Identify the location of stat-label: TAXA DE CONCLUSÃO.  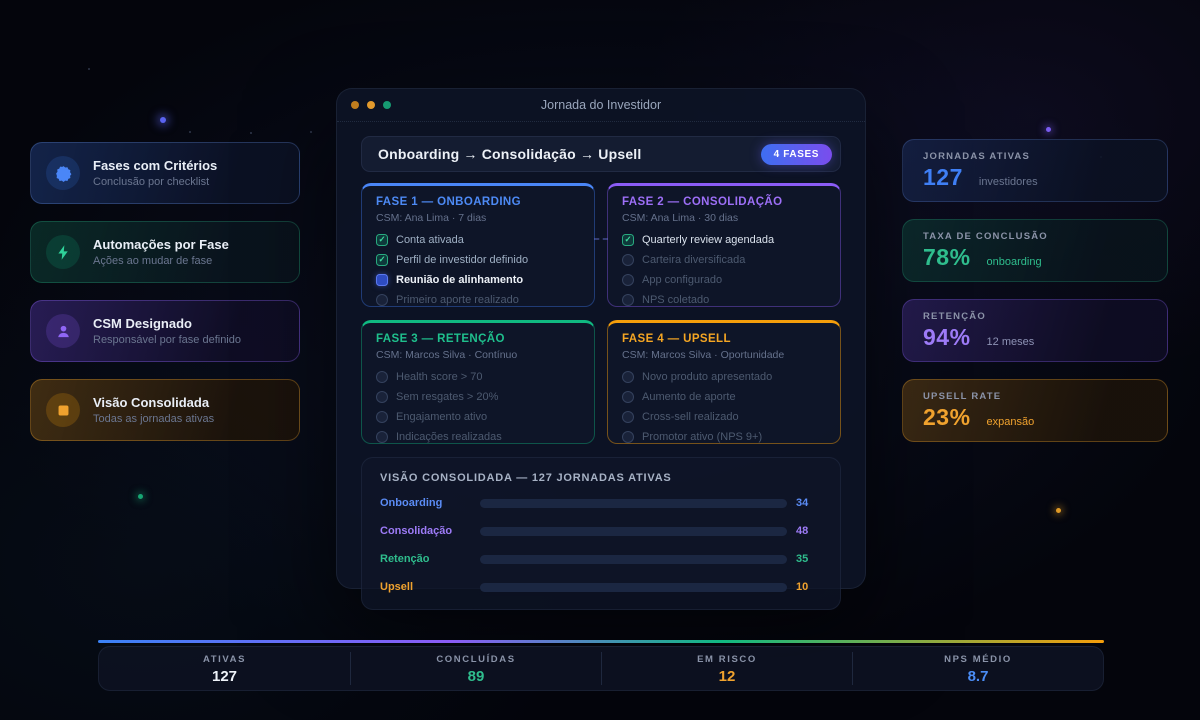
(985, 236).